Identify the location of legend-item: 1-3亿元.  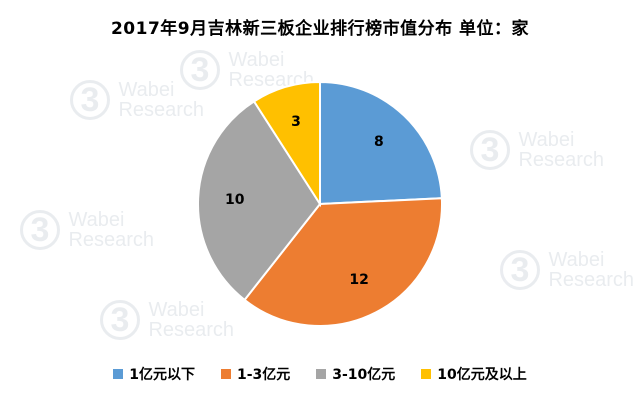
(255, 374).